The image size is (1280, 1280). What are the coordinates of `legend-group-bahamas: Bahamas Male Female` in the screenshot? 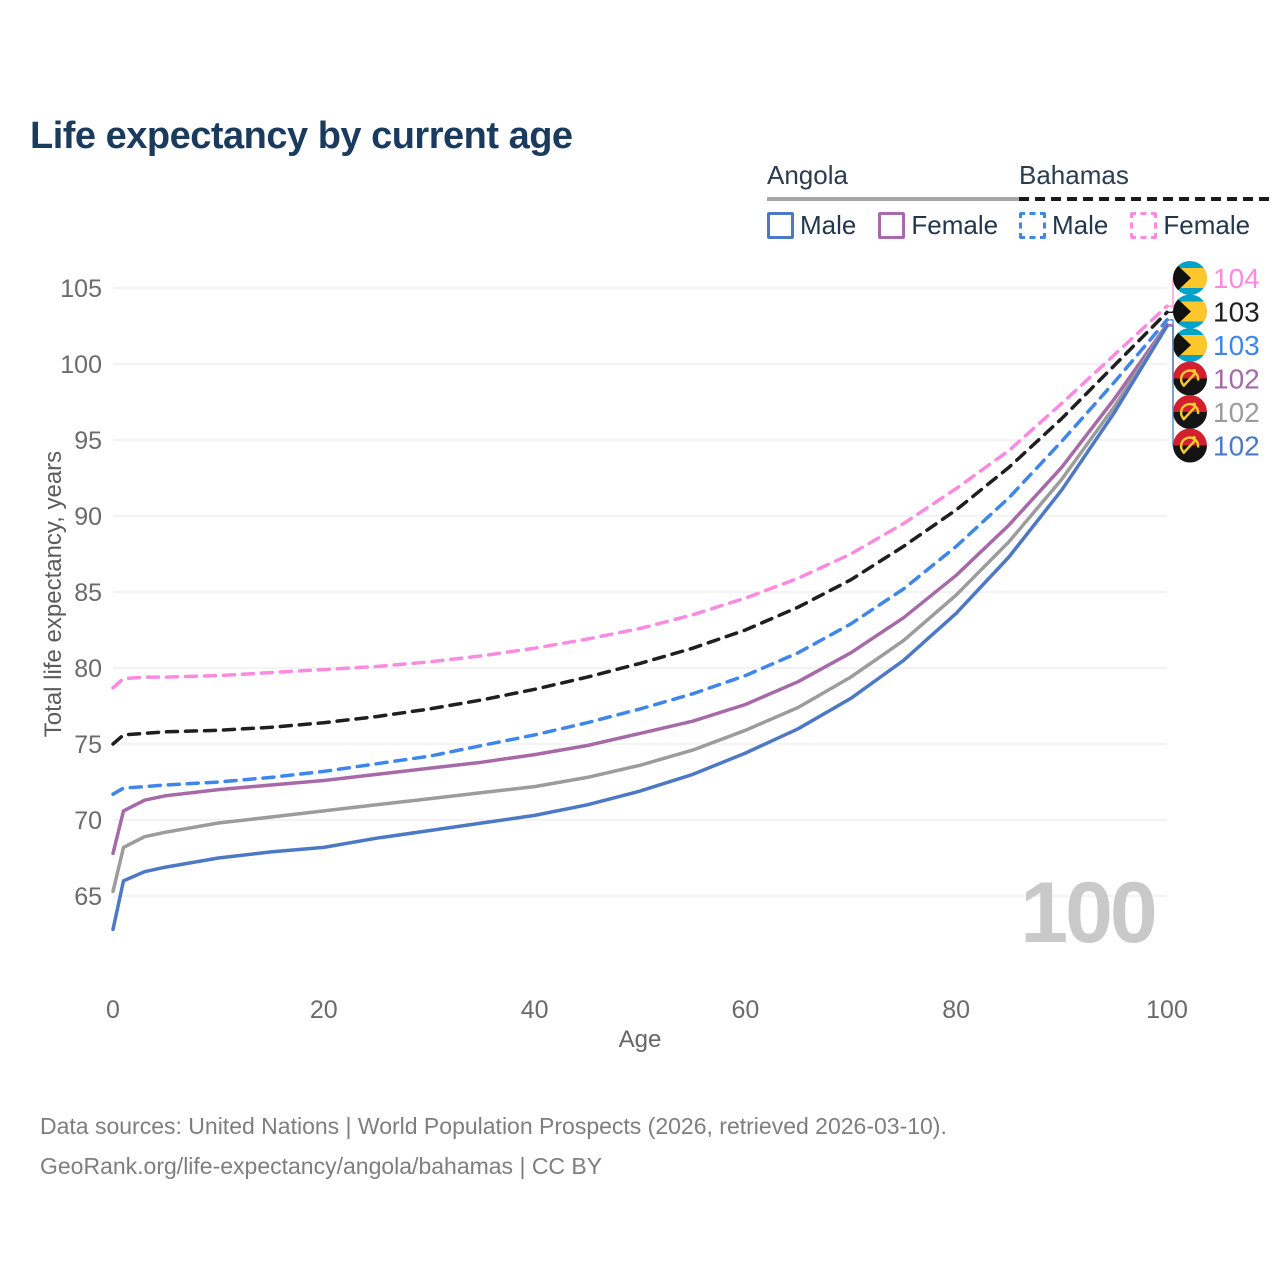 It's located at (1146, 200).